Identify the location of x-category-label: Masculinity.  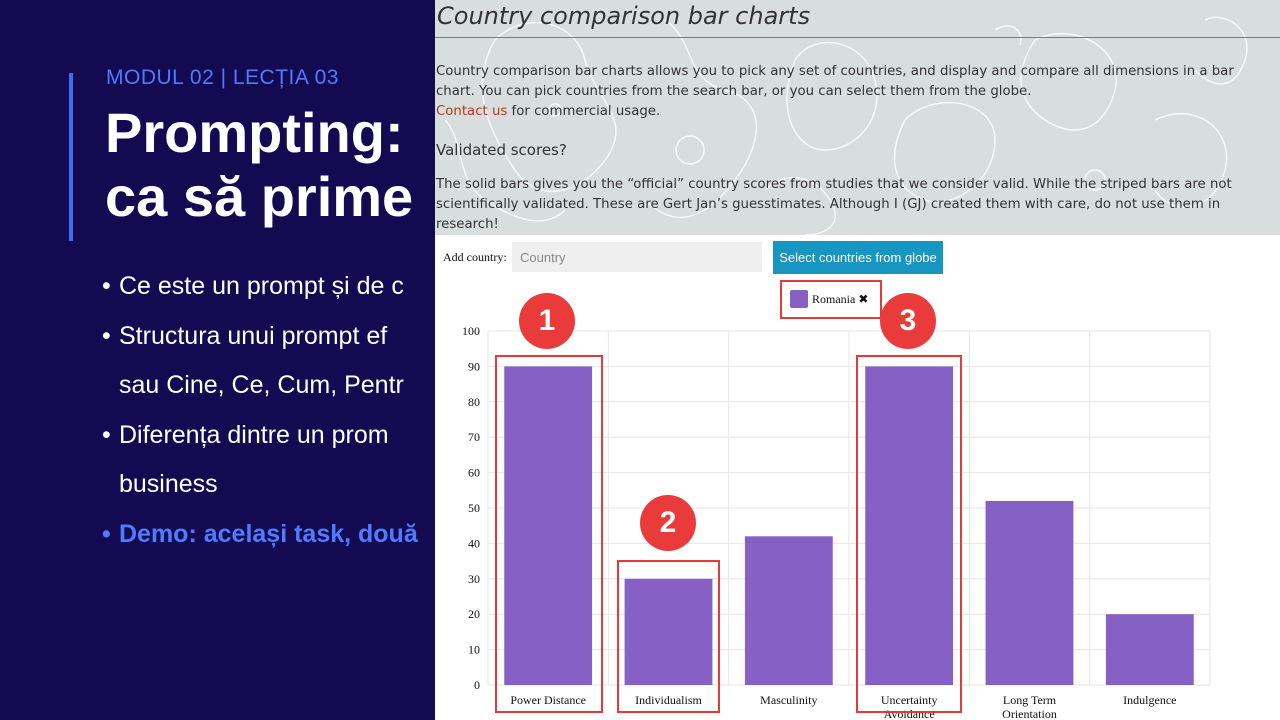
(788, 700).